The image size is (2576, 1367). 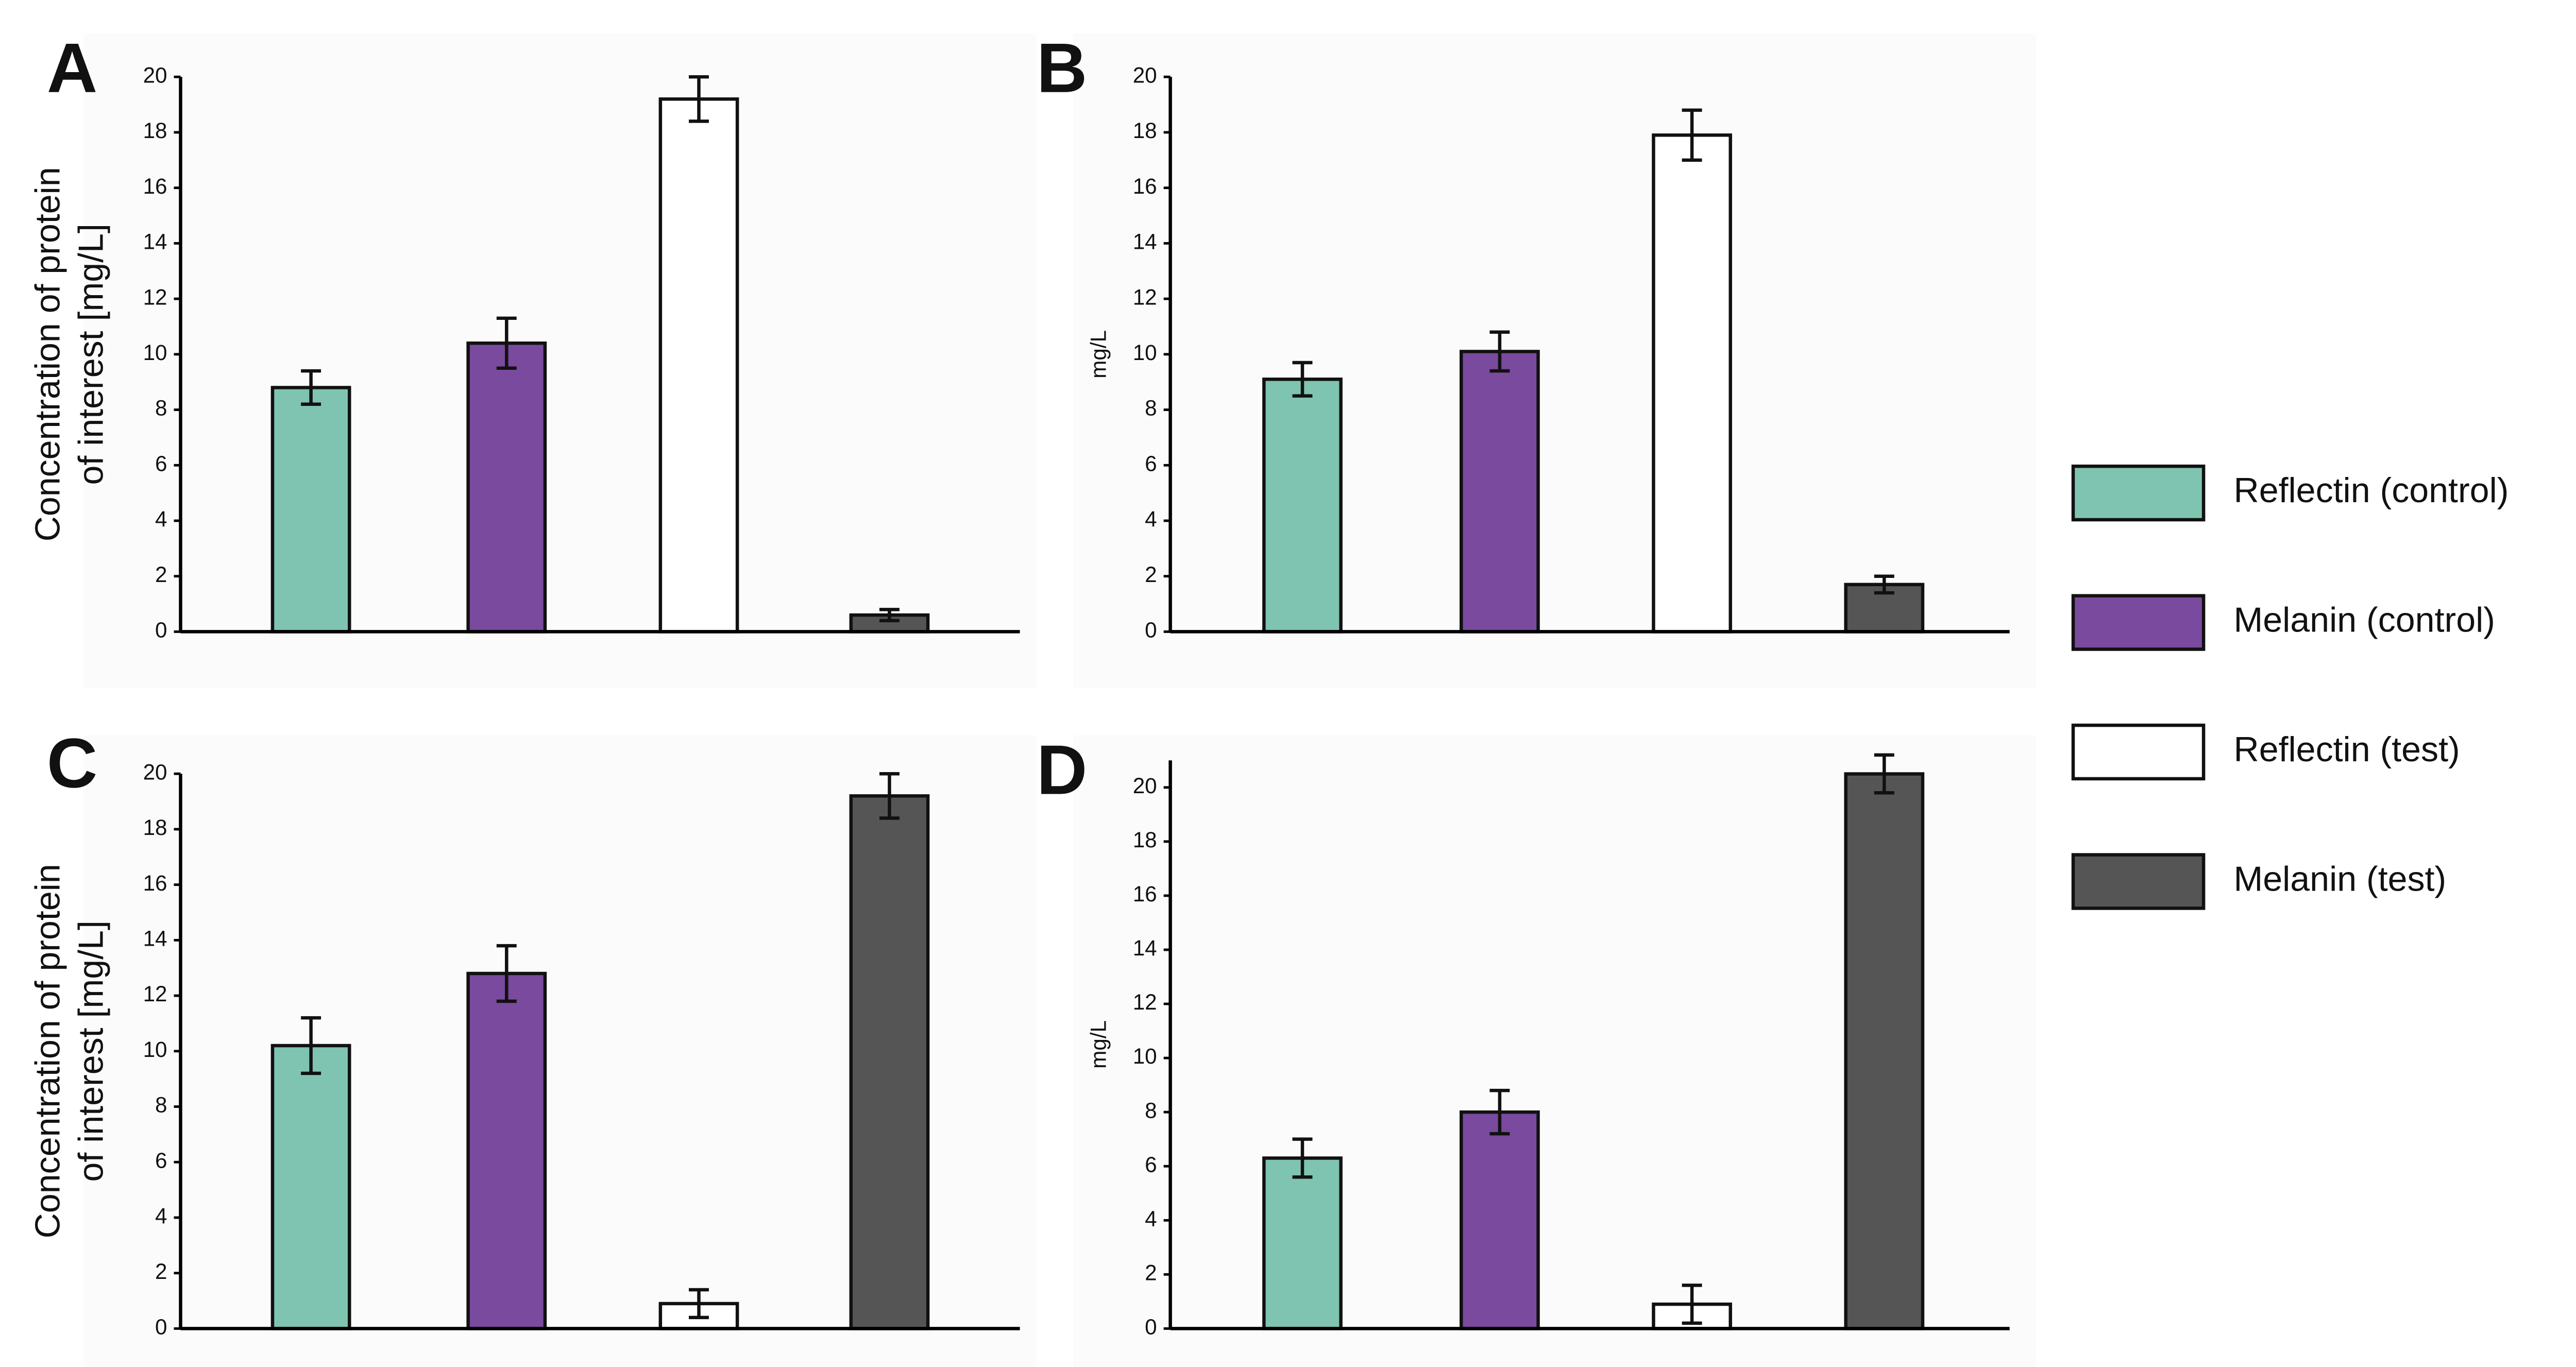 I want to click on legend-label: Melanin (test), so click(x=2340, y=879).